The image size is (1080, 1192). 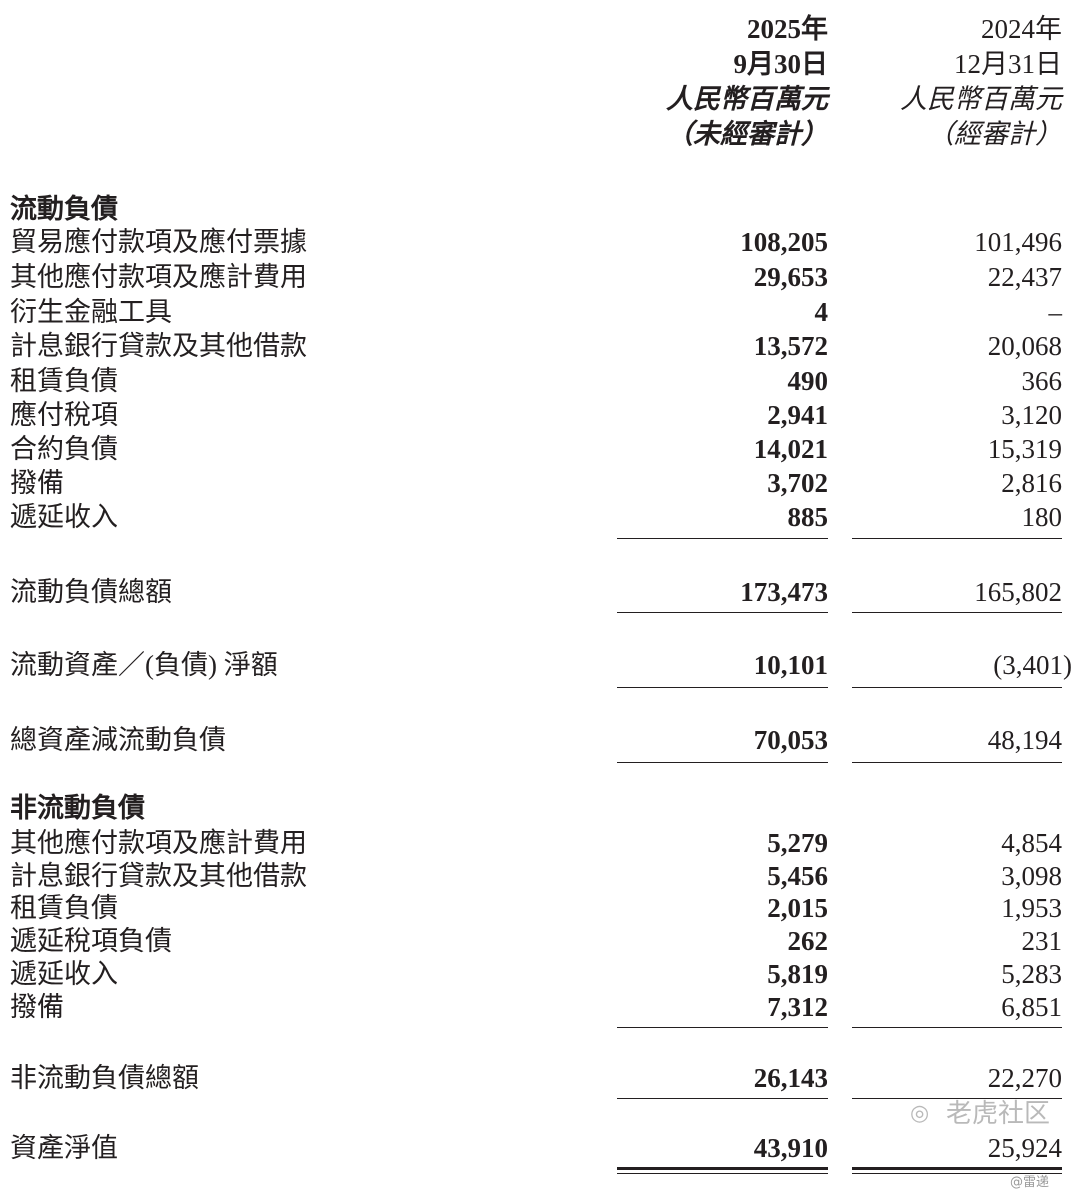 I want to click on value-2025: 70,053, so click(x=790, y=740).